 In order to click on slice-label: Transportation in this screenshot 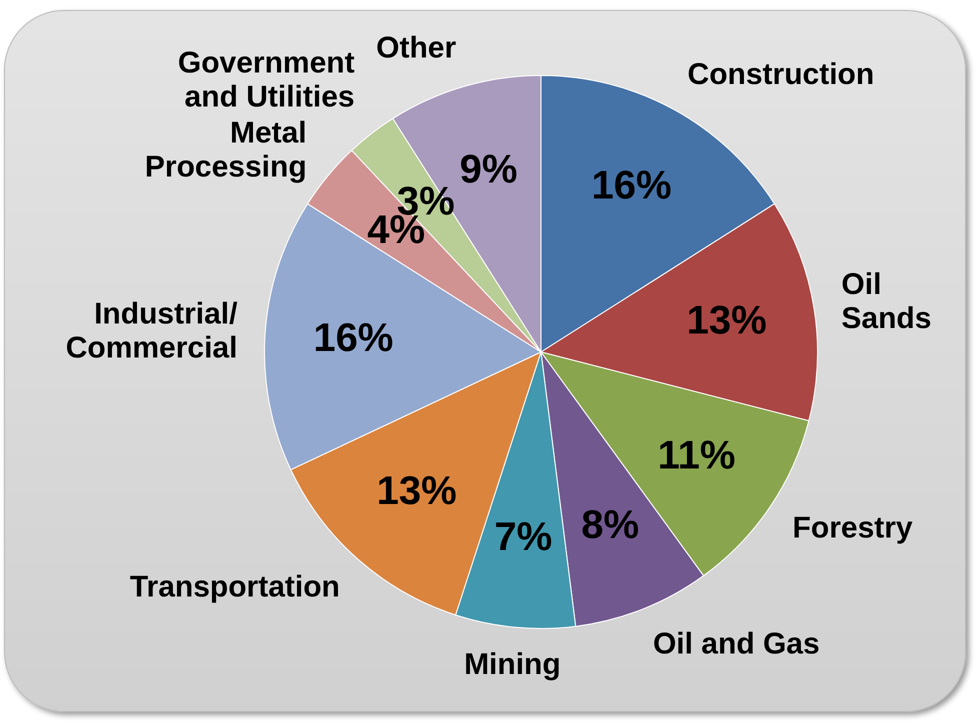, I will do `click(235, 587)`.